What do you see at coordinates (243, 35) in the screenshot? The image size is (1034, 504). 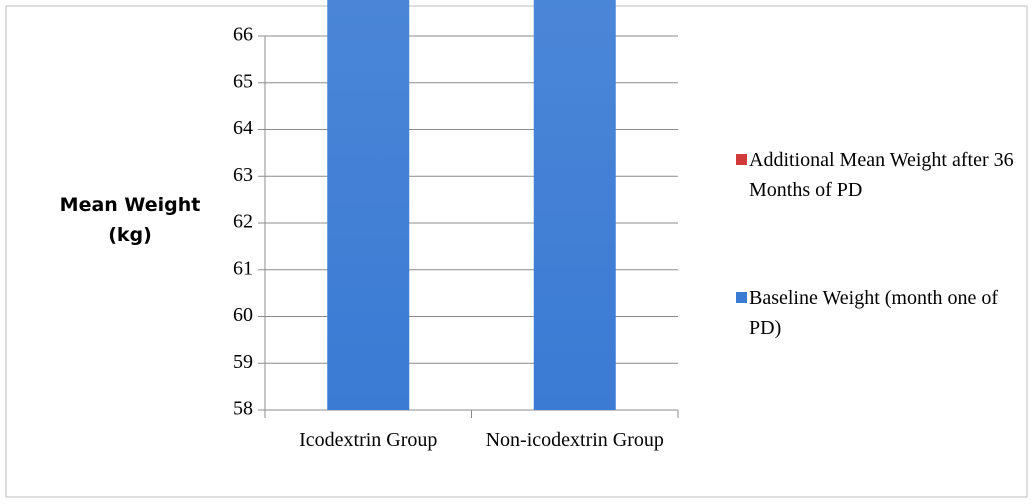 I see `y-tick-label: 66` at bounding box center [243, 35].